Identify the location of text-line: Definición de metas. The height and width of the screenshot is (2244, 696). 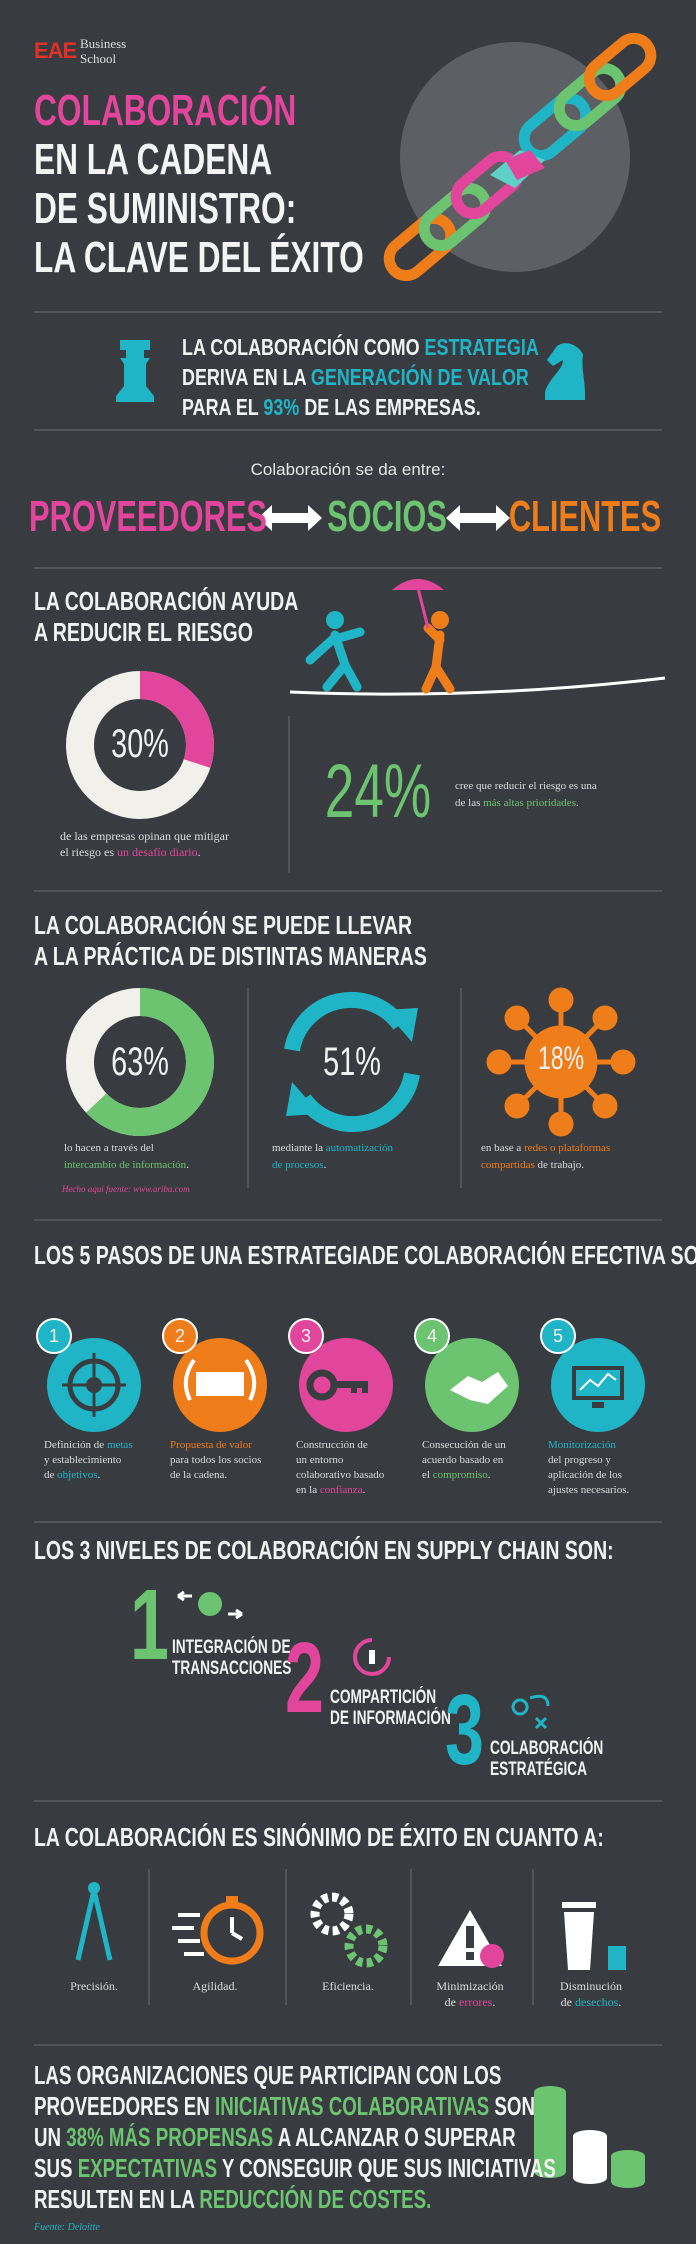
(88, 1445).